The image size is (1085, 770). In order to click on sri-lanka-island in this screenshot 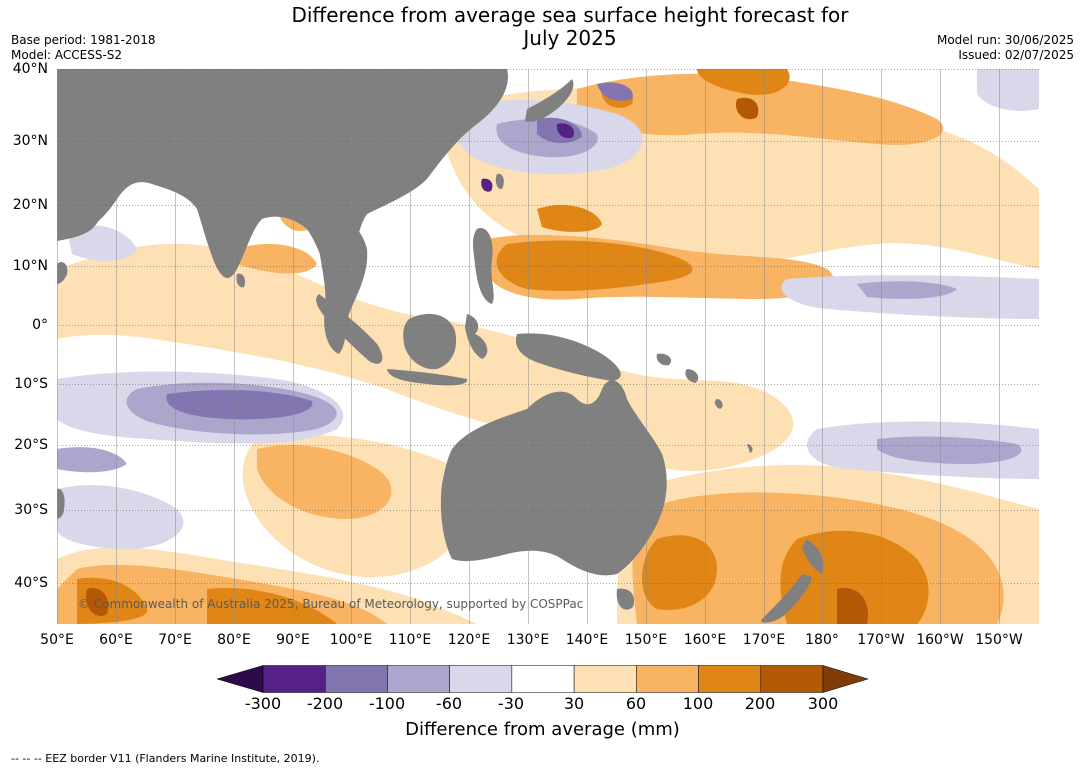, I will do `click(241, 280)`.